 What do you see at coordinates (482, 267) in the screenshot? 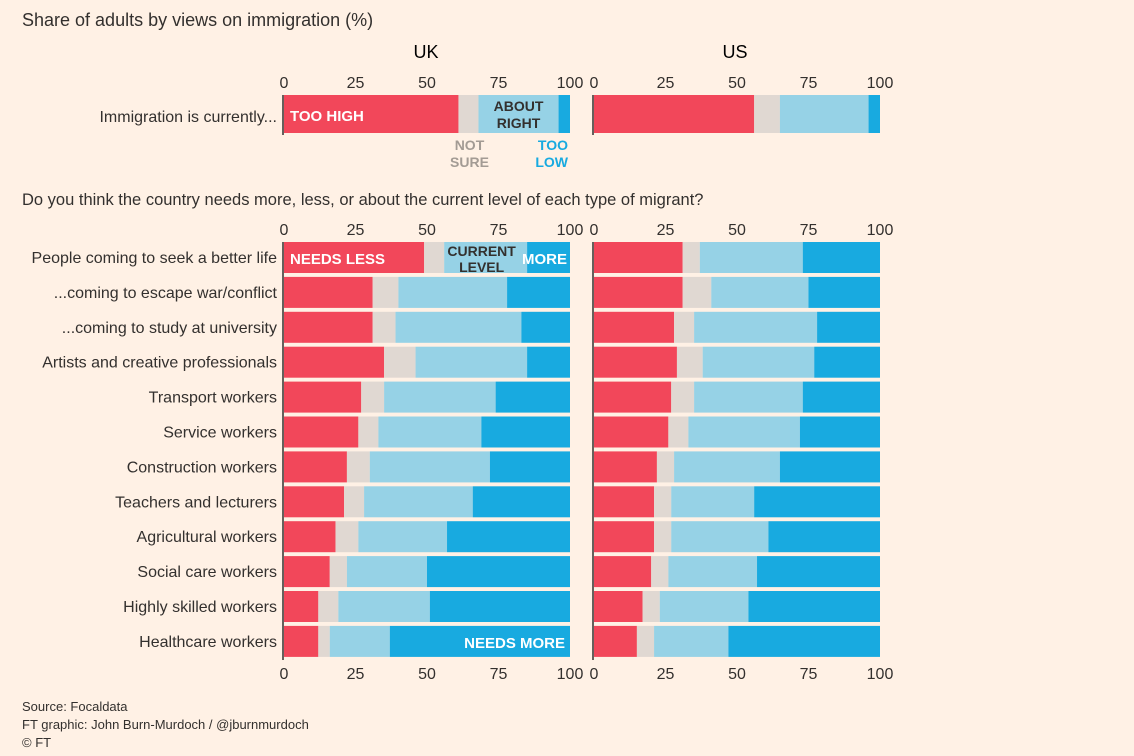
I see `segment-label-level: LEVEL` at bounding box center [482, 267].